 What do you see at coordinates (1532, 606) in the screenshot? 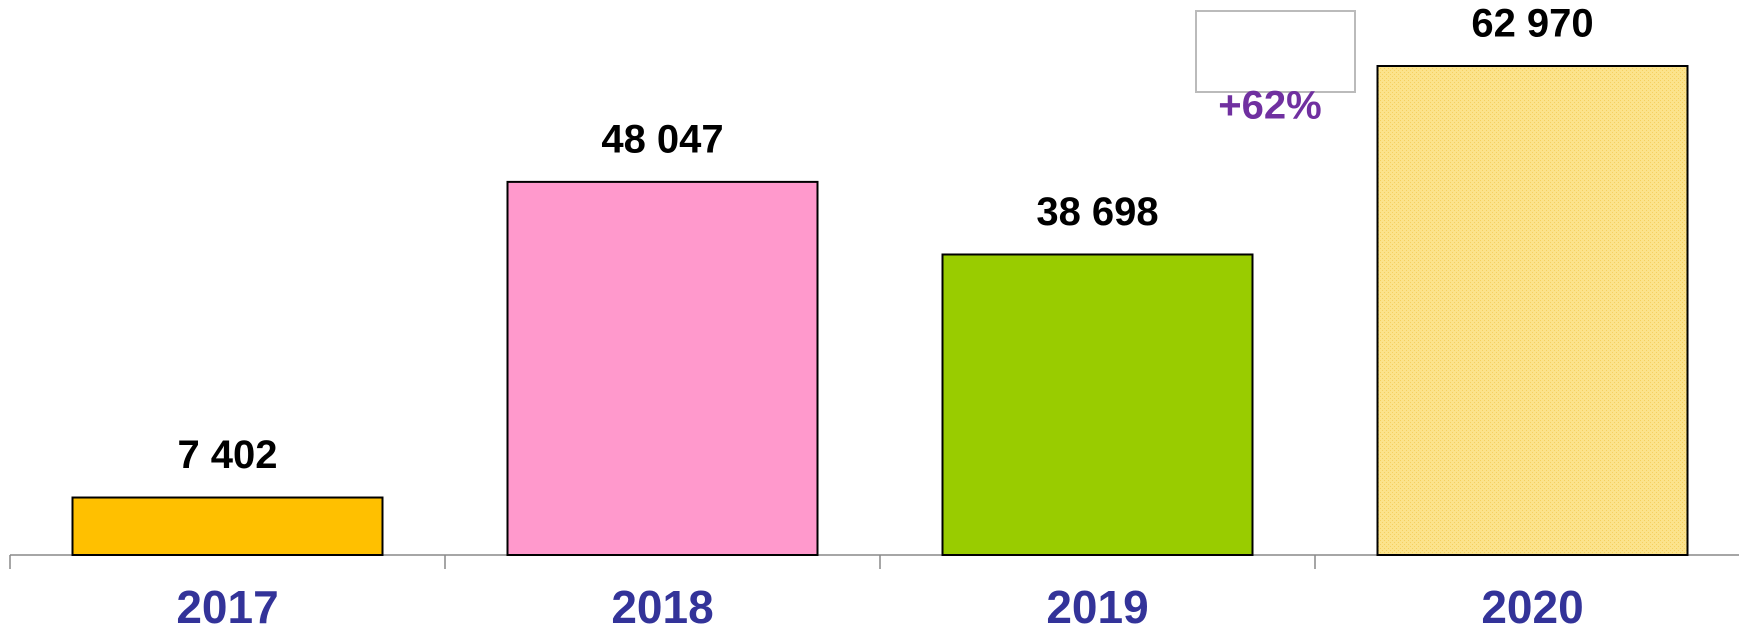
I see `x-tick-label: 2020` at bounding box center [1532, 606].